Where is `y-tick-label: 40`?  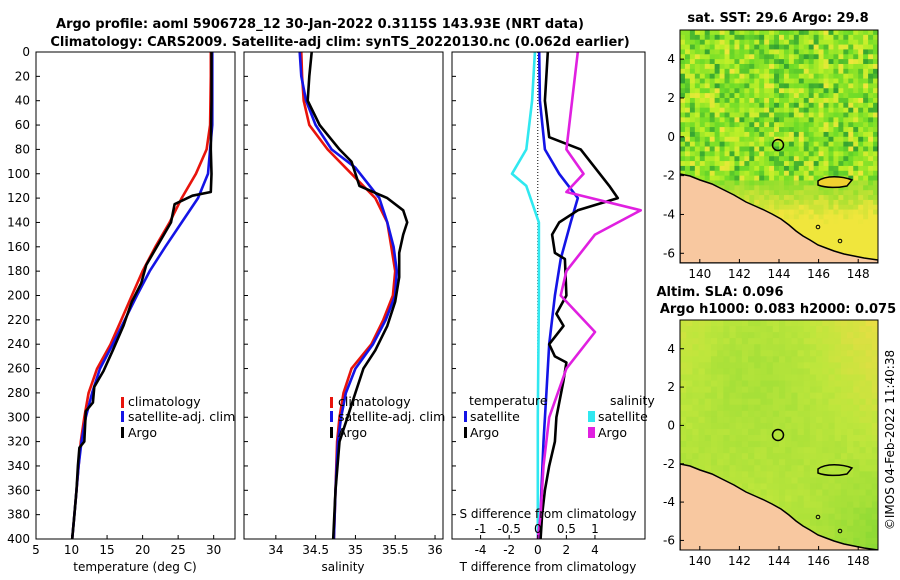
y-tick-label: 40 is located at coordinates (22, 101).